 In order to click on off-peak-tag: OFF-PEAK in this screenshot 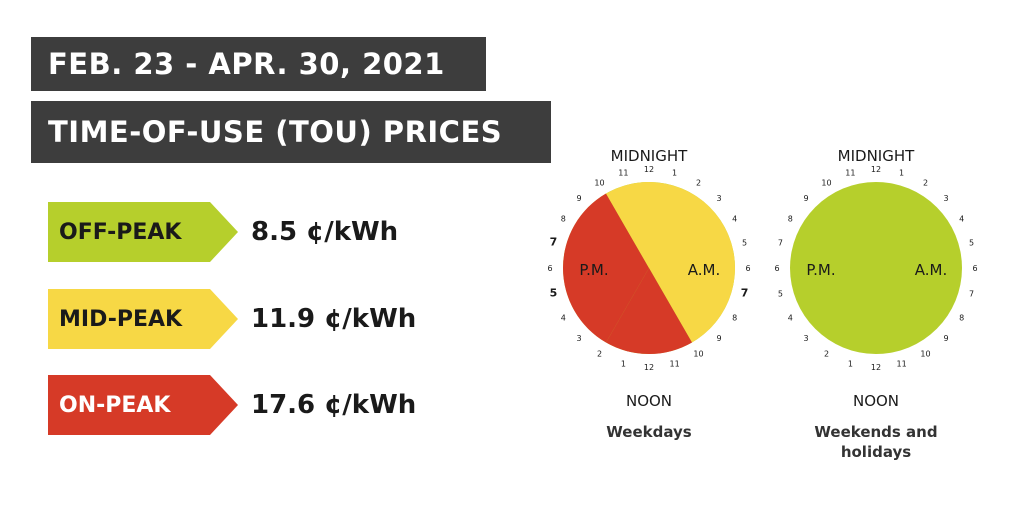, I will do `click(143, 232)`.